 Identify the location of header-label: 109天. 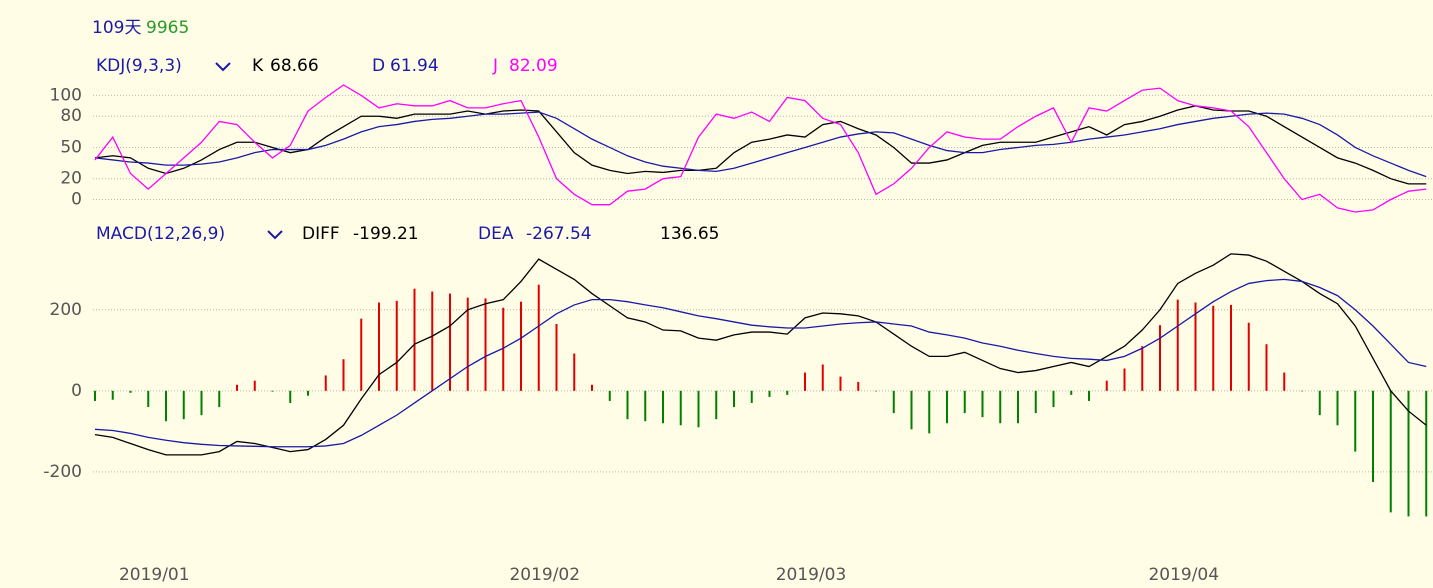
(116, 28).